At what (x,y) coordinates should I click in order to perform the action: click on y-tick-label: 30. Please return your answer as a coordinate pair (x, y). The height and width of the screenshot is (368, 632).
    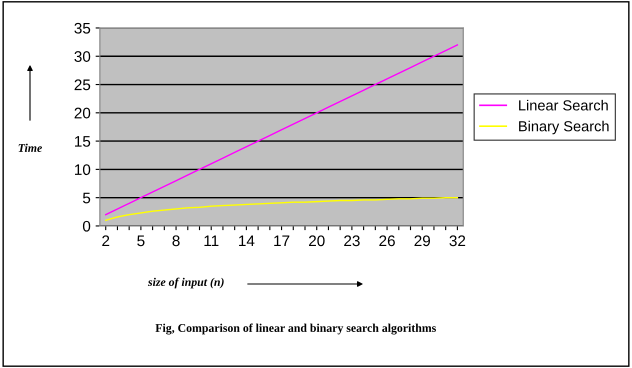
    Looking at the image, I should click on (82, 56).